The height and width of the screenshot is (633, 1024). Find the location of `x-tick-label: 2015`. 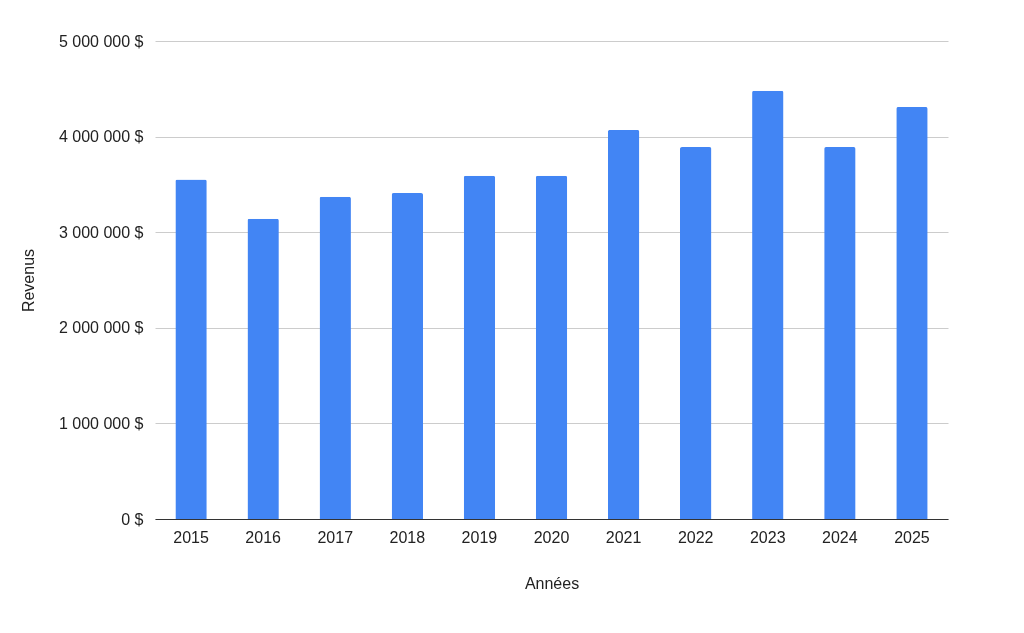

x-tick-label: 2015 is located at coordinates (191, 537).